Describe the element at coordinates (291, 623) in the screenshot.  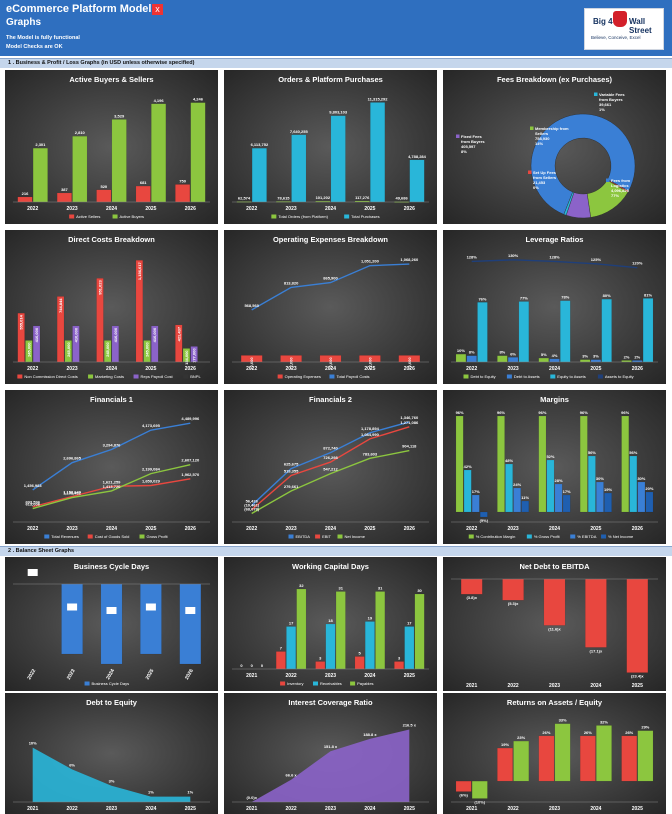
I see `data-label: 17` at that location.